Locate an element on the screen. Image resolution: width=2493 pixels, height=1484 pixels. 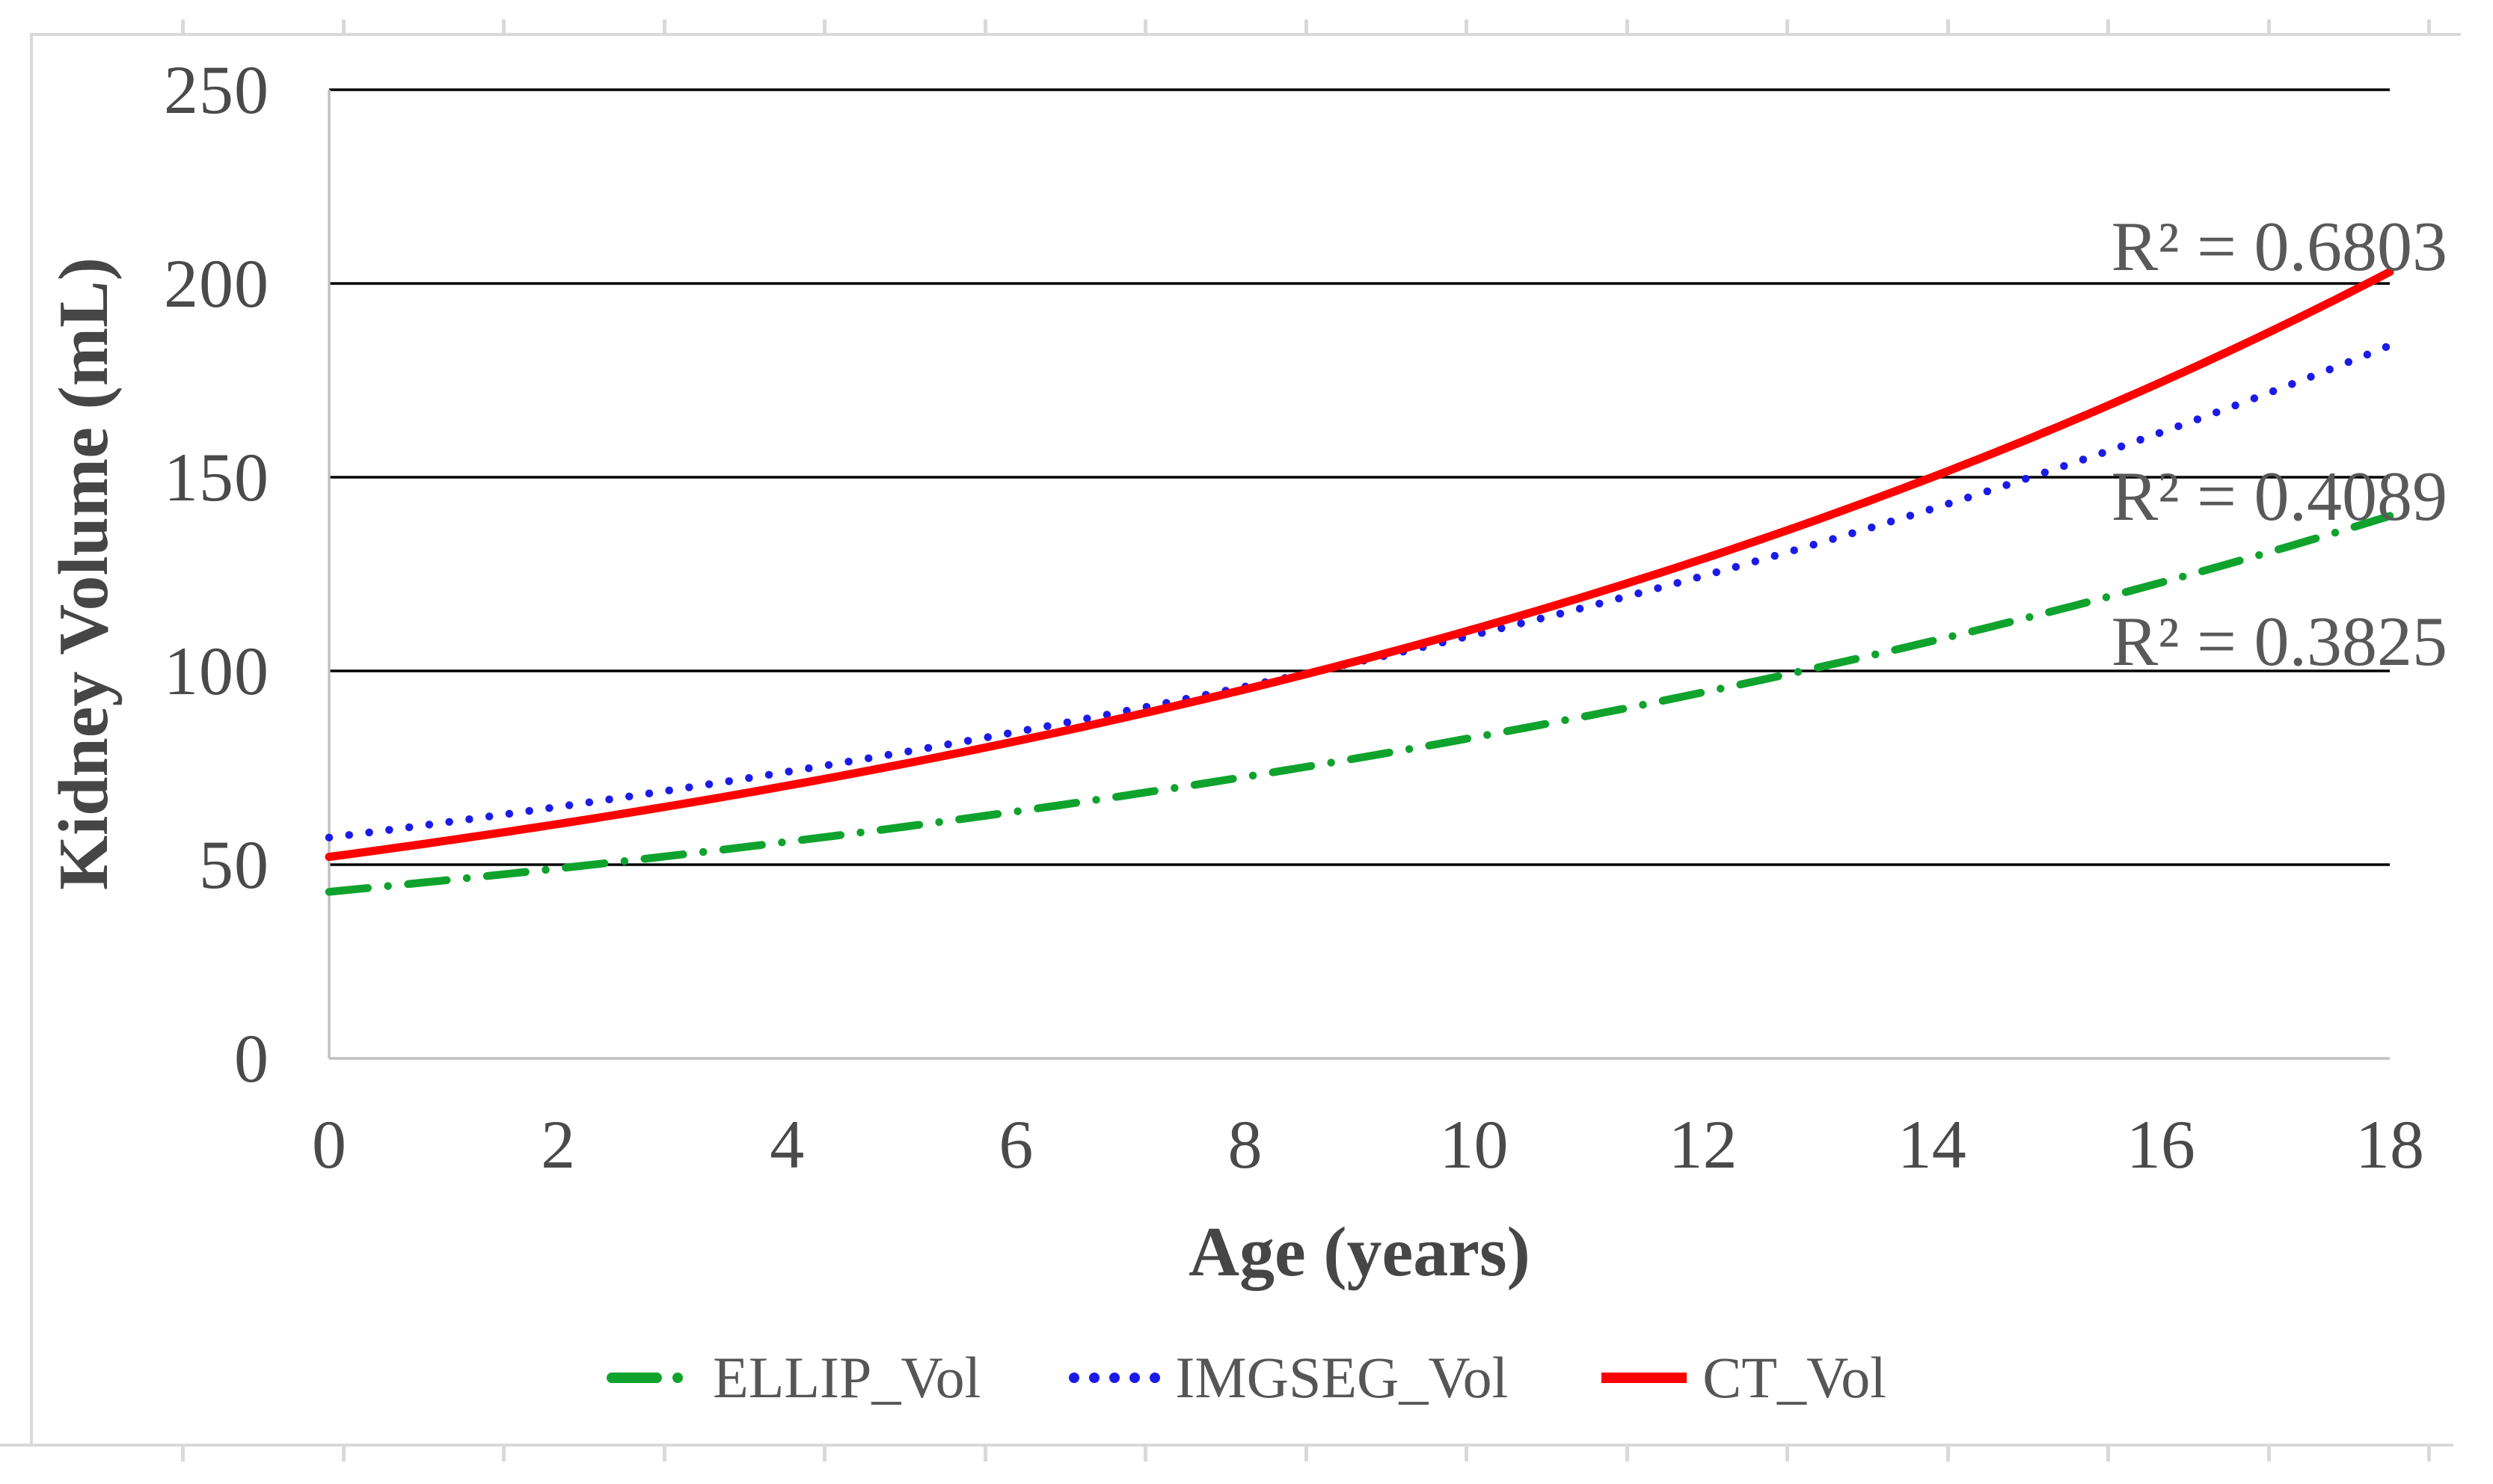
figure-frame-top is located at coordinates (1245, 34).